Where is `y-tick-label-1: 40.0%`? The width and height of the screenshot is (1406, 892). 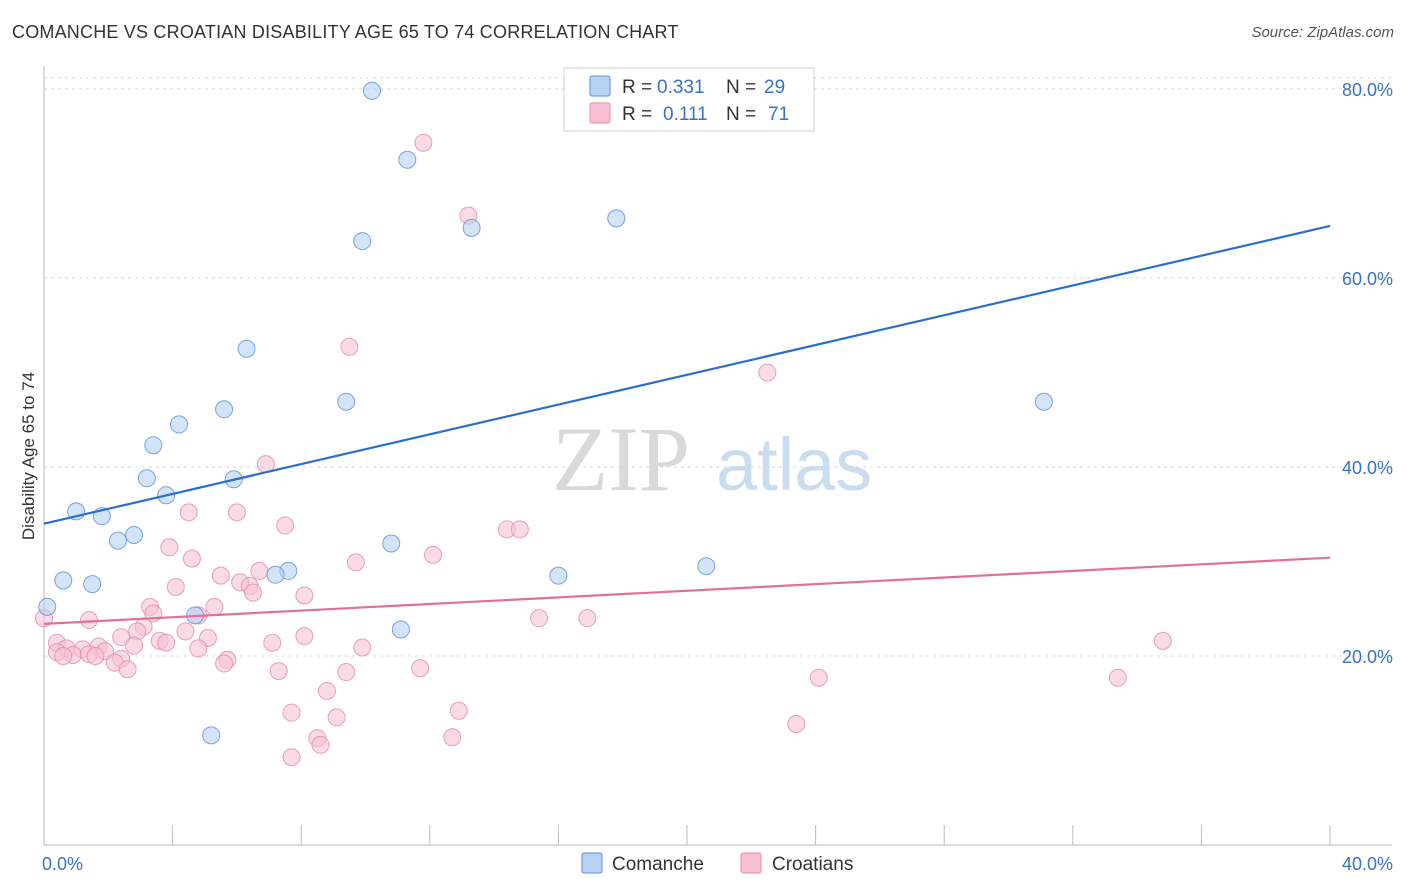
y-tick-label-1: 40.0% is located at coordinates (1367, 468).